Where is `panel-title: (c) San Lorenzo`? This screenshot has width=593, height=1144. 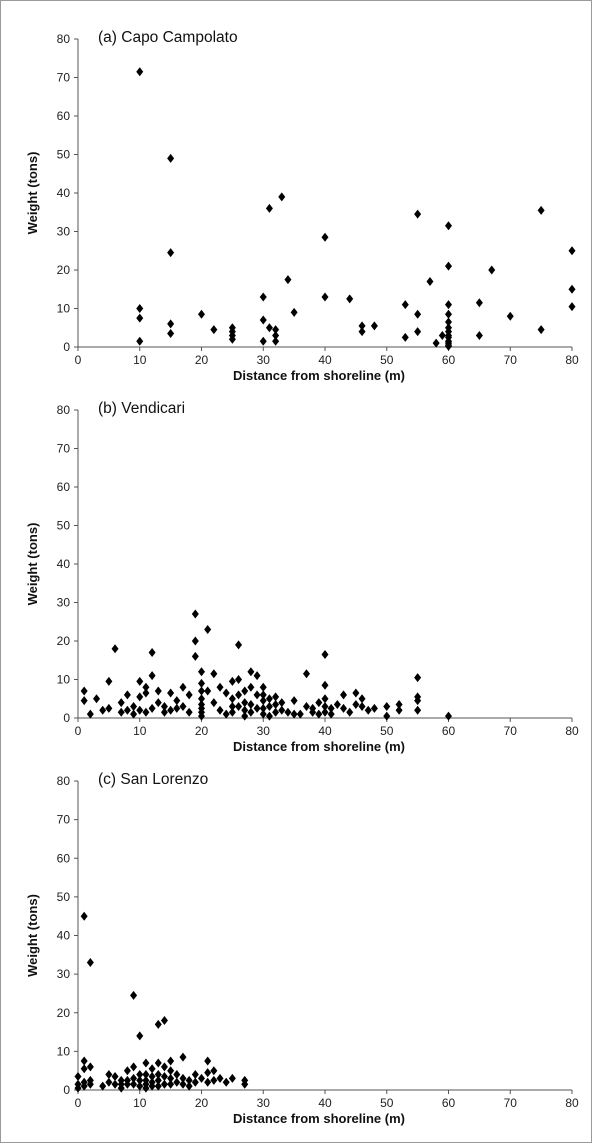 panel-title: (c) San Lorenzo is located at coordinates (153, 779).